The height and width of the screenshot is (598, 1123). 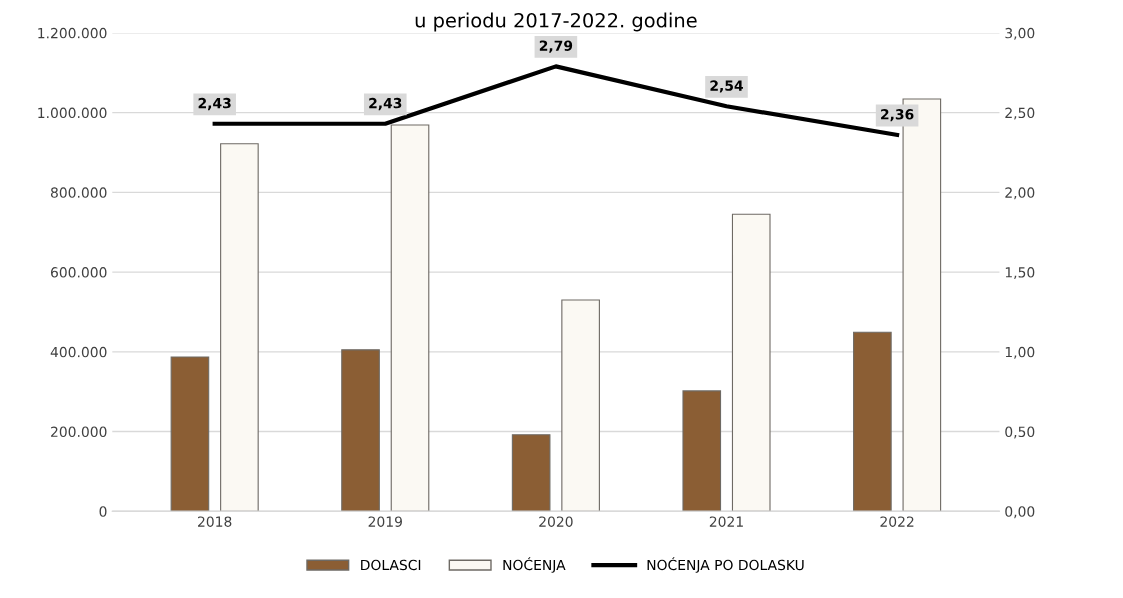 What do you see at coordinates (1020, 113) in the screenshot?
I see `y2-tick-label: 2,50` at bounding box center [1020, 113].